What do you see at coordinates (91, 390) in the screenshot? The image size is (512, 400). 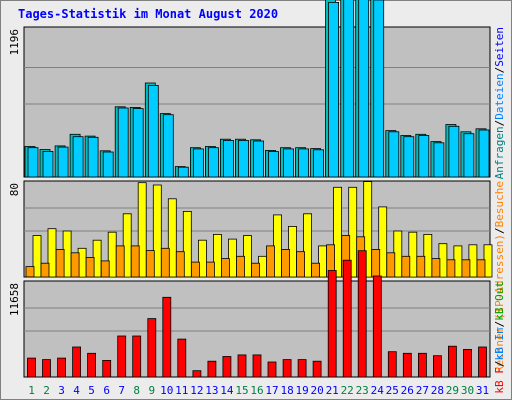 I see `day-label: 5` at bounding box center [91, 390].